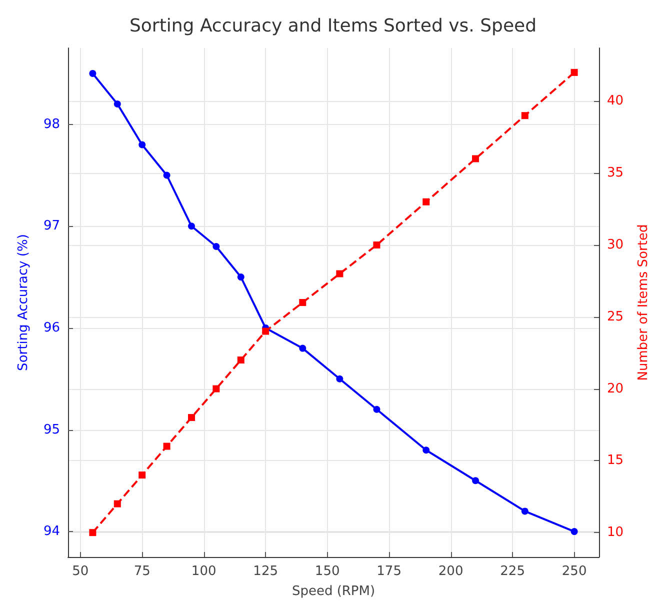  What do you see at coordinates (334, 591) in the screenshot?
I see `x-axis-title: Speed (RPM)` at bounding box center [334, 591].